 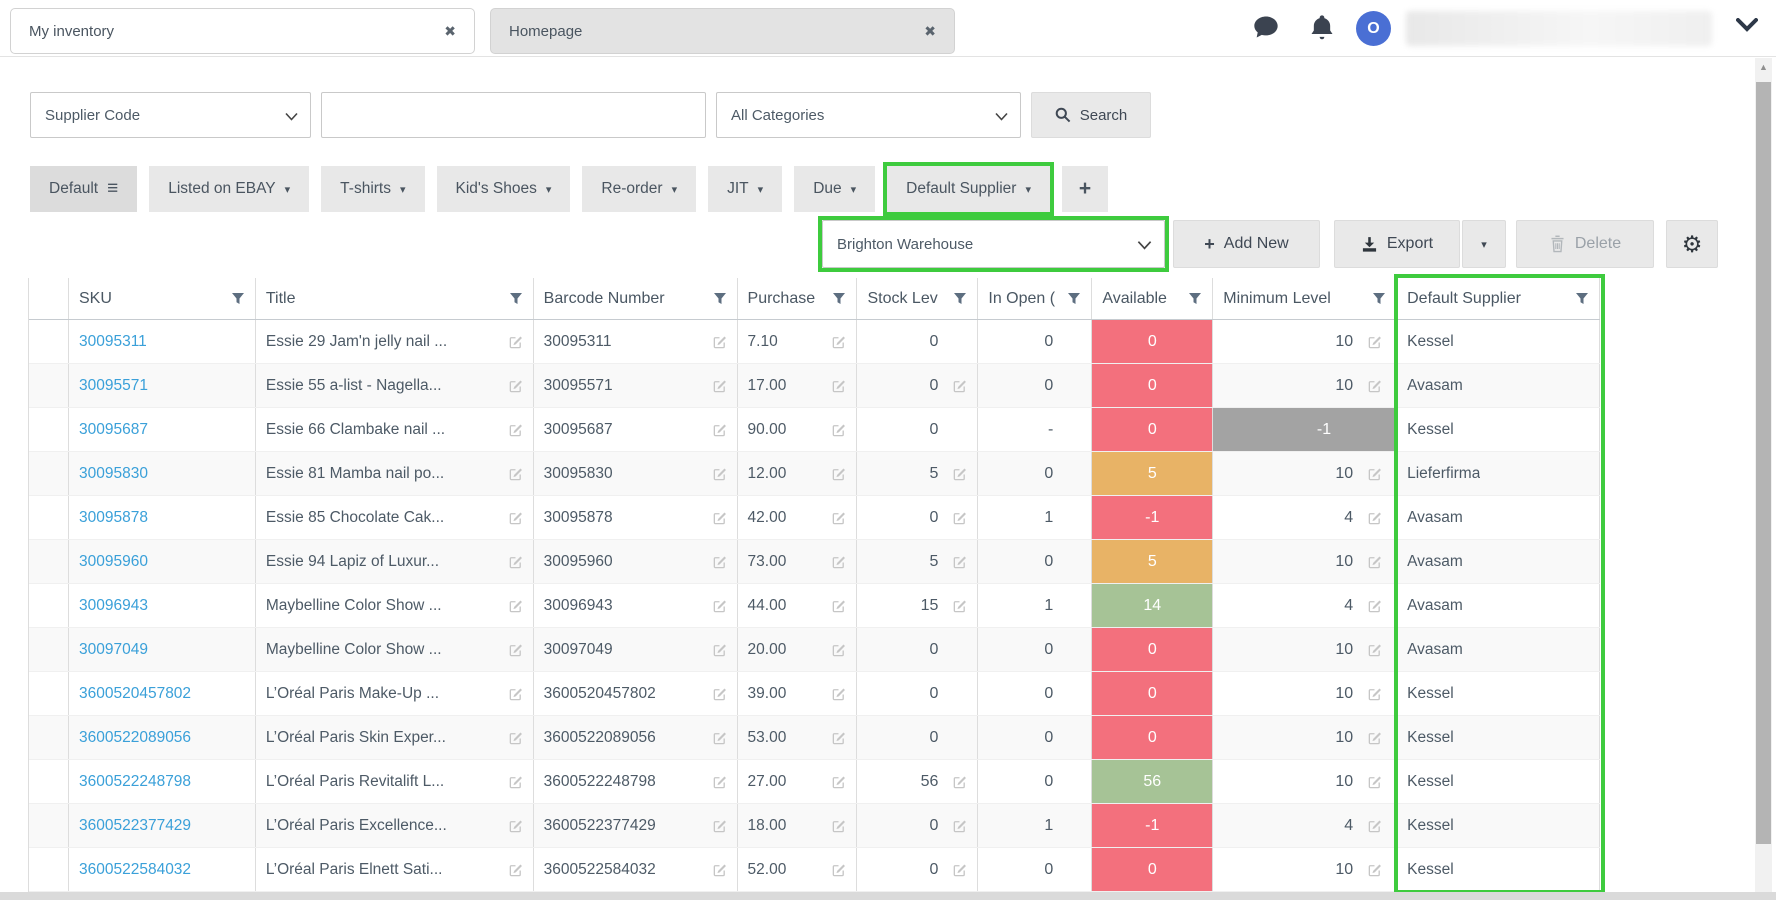 What do you see at coordinates (636, 298) in the screenshot?
I see `header-cell-barcode: Barcode Number` at bounding box center [636, 298].